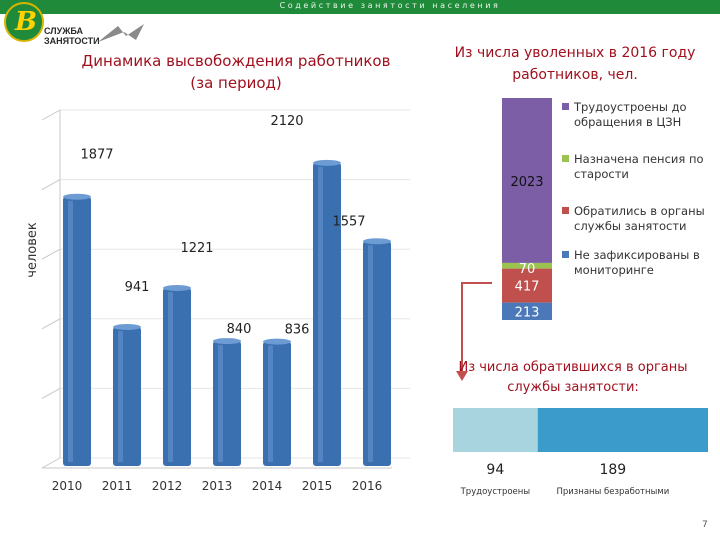  Describe the element at coordinates (573, 387) in the screenshot. I see `bottom-chart-title-line2: службы занятости:` at that location.